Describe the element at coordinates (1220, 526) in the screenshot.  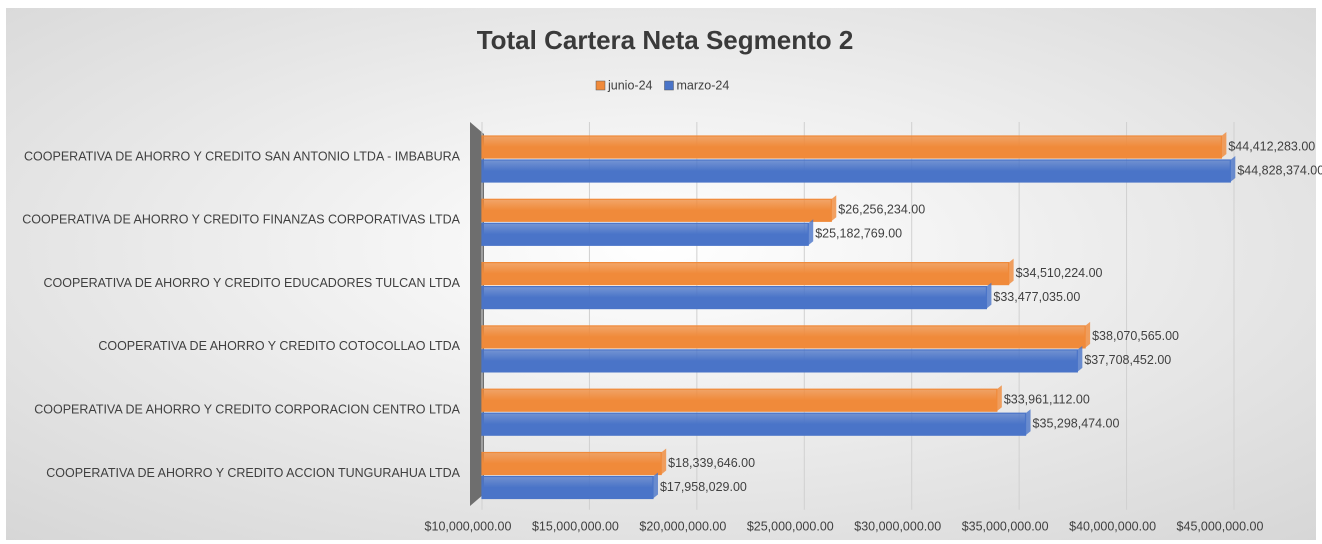
I see `x-tick-label: $45,000,000.00` at that location.